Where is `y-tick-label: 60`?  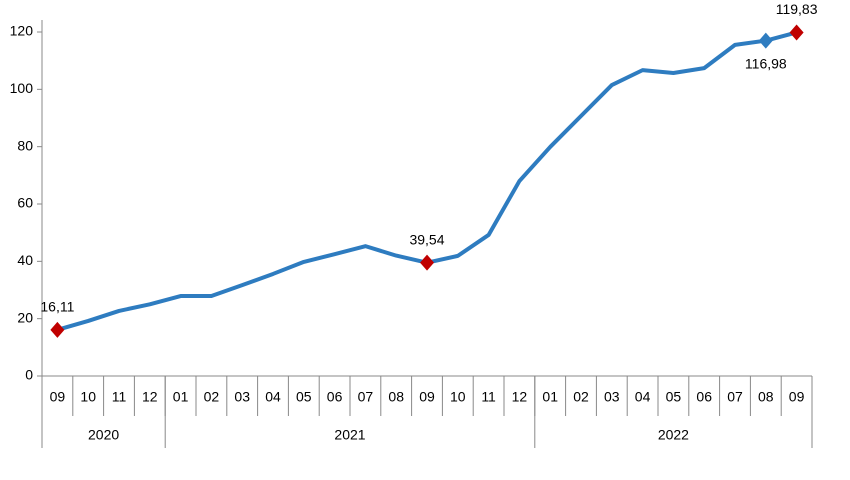
y-tick-label: 60 is located at coordinates (25, 203).